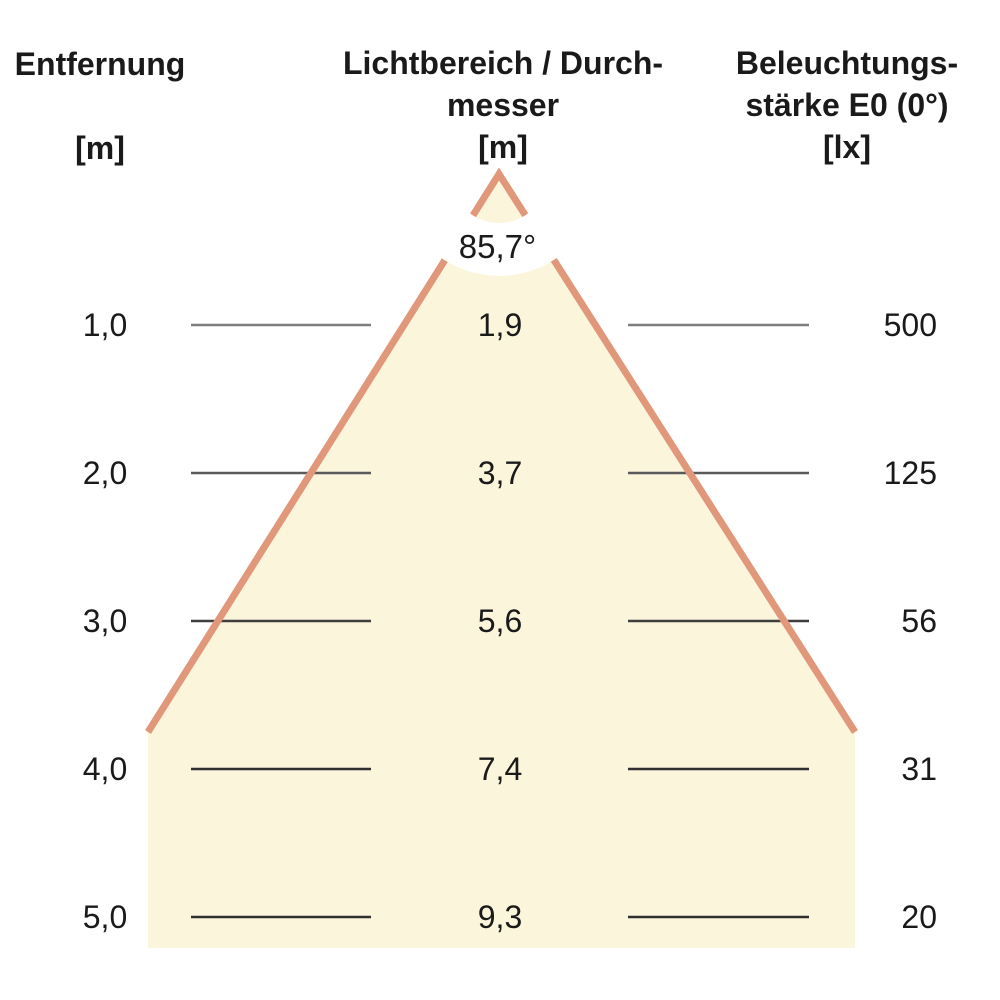 This screenshot has width=1000, height=1000. I want to click on distance-value: 2,0, so click(105, 473).